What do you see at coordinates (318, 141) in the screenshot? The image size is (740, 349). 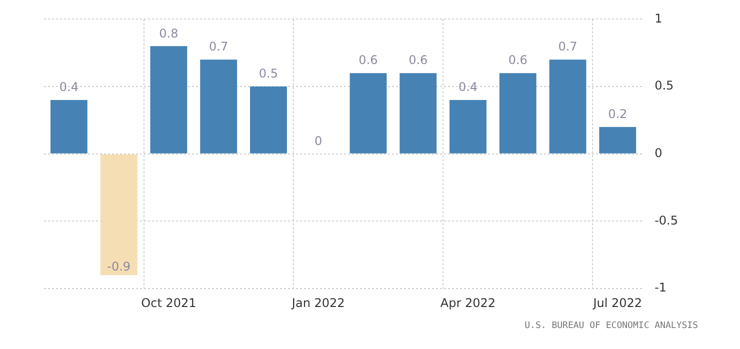 I see `data-label: 0` at bounding box center [318, 141].